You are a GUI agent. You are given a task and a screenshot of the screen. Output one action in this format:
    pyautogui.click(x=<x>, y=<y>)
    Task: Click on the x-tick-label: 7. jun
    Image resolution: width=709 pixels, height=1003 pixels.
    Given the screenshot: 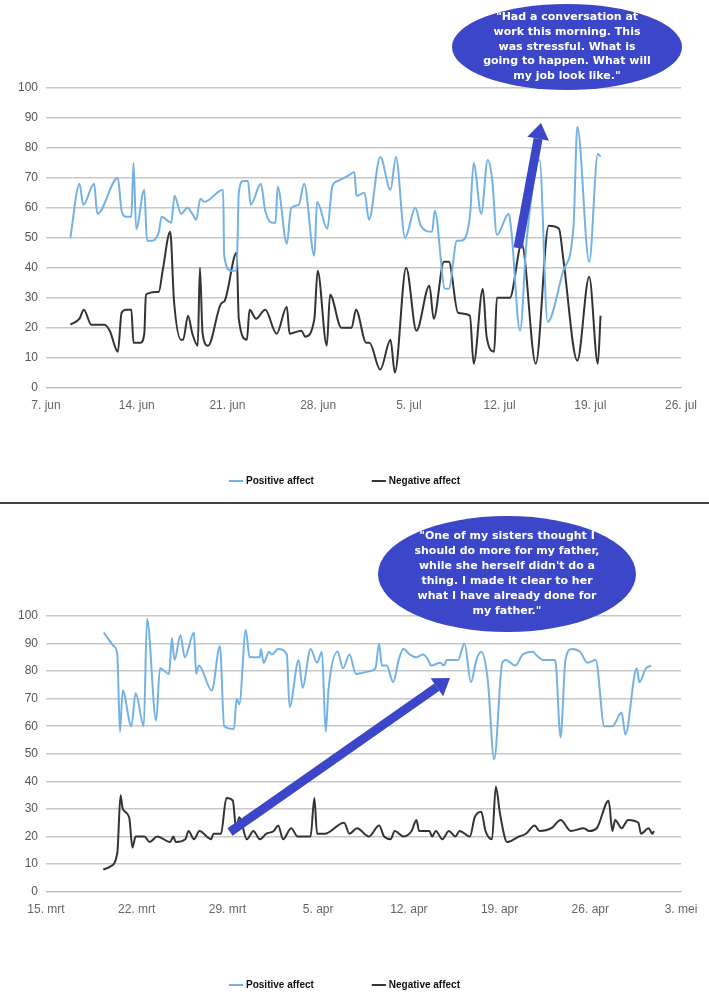 What is the action you would take?
    pyautogui.click(x=46, y=405)
    